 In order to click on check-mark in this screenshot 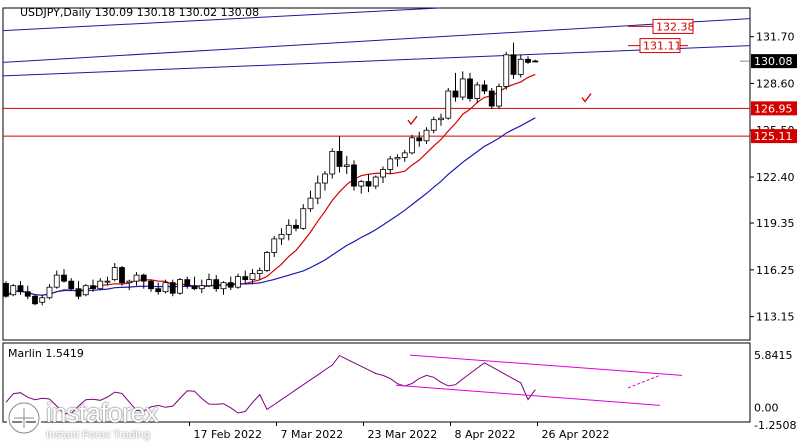, I will do `click(586, 98)`.